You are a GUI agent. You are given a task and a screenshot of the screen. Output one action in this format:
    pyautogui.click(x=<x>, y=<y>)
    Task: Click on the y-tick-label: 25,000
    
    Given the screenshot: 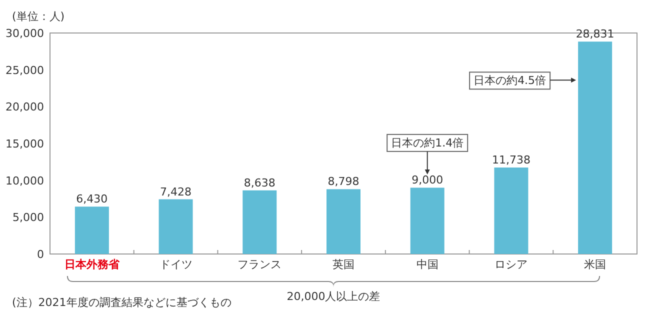 What is the action you would take?
    pyautogui.click(x=25, y=70)
    